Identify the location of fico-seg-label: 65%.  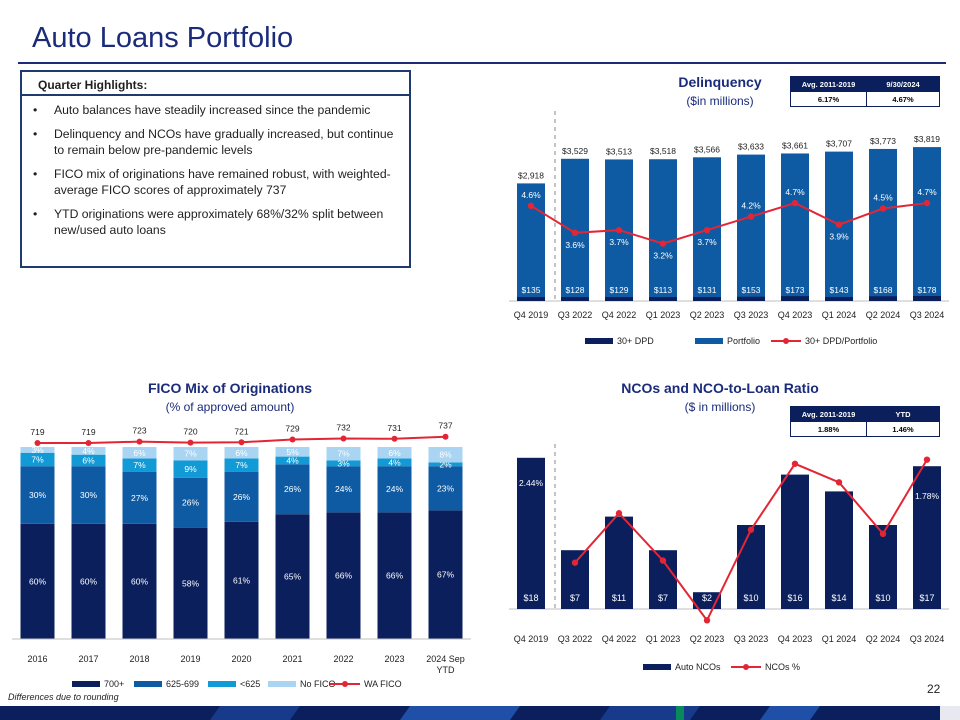
(292, 577).